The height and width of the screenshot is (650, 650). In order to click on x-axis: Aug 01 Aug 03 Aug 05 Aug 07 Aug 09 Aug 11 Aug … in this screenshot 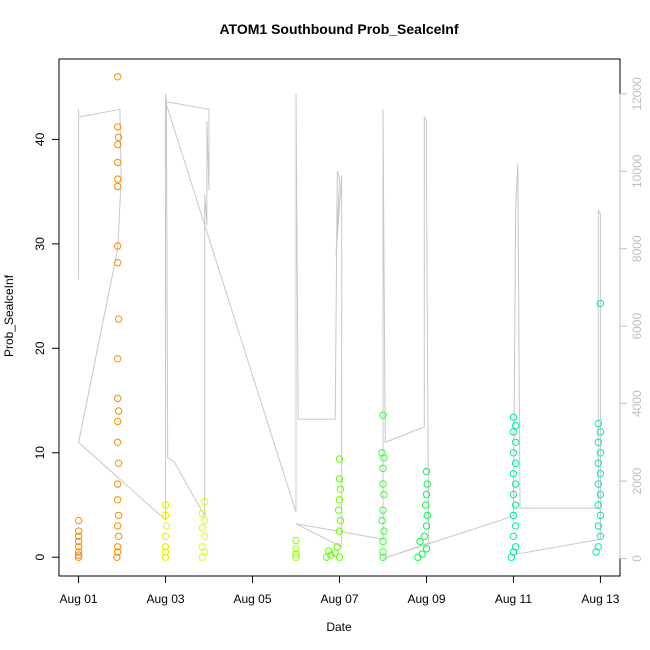, I will do `click(340, 590)`.